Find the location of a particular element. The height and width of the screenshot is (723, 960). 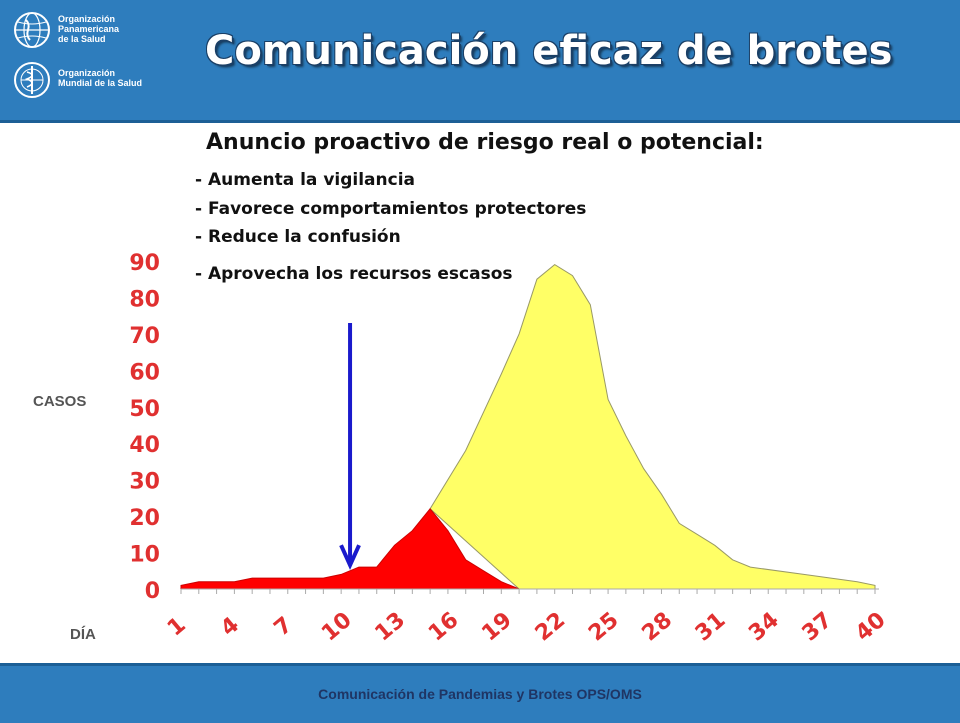

bullet-item: - Reduce la confusión is located at coordinates (298, 237).